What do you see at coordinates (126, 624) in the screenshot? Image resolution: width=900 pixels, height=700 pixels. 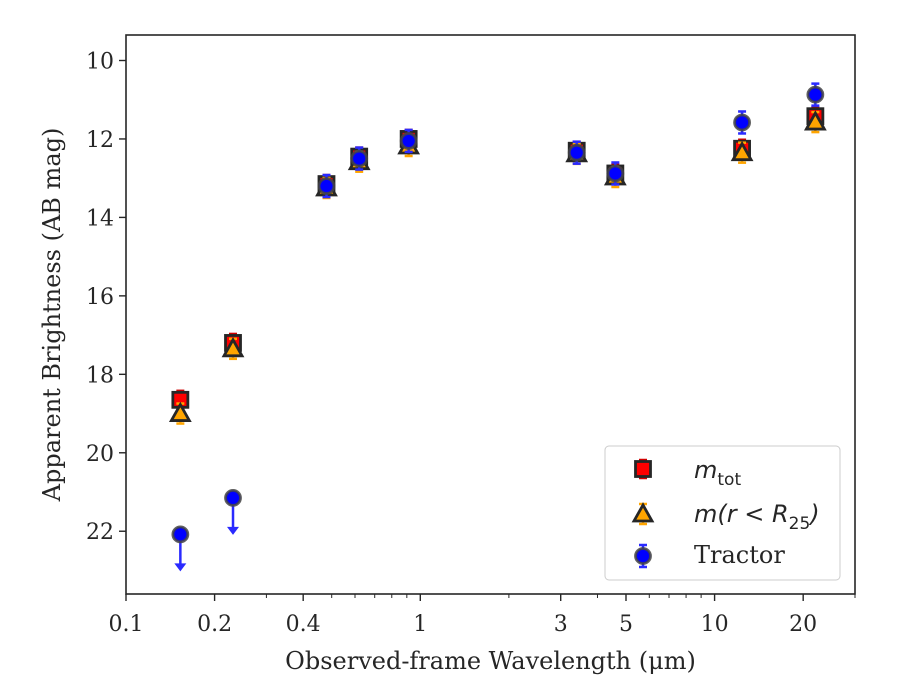 I see `x-tick-label: 0.1` at bounding box center [126, 624].